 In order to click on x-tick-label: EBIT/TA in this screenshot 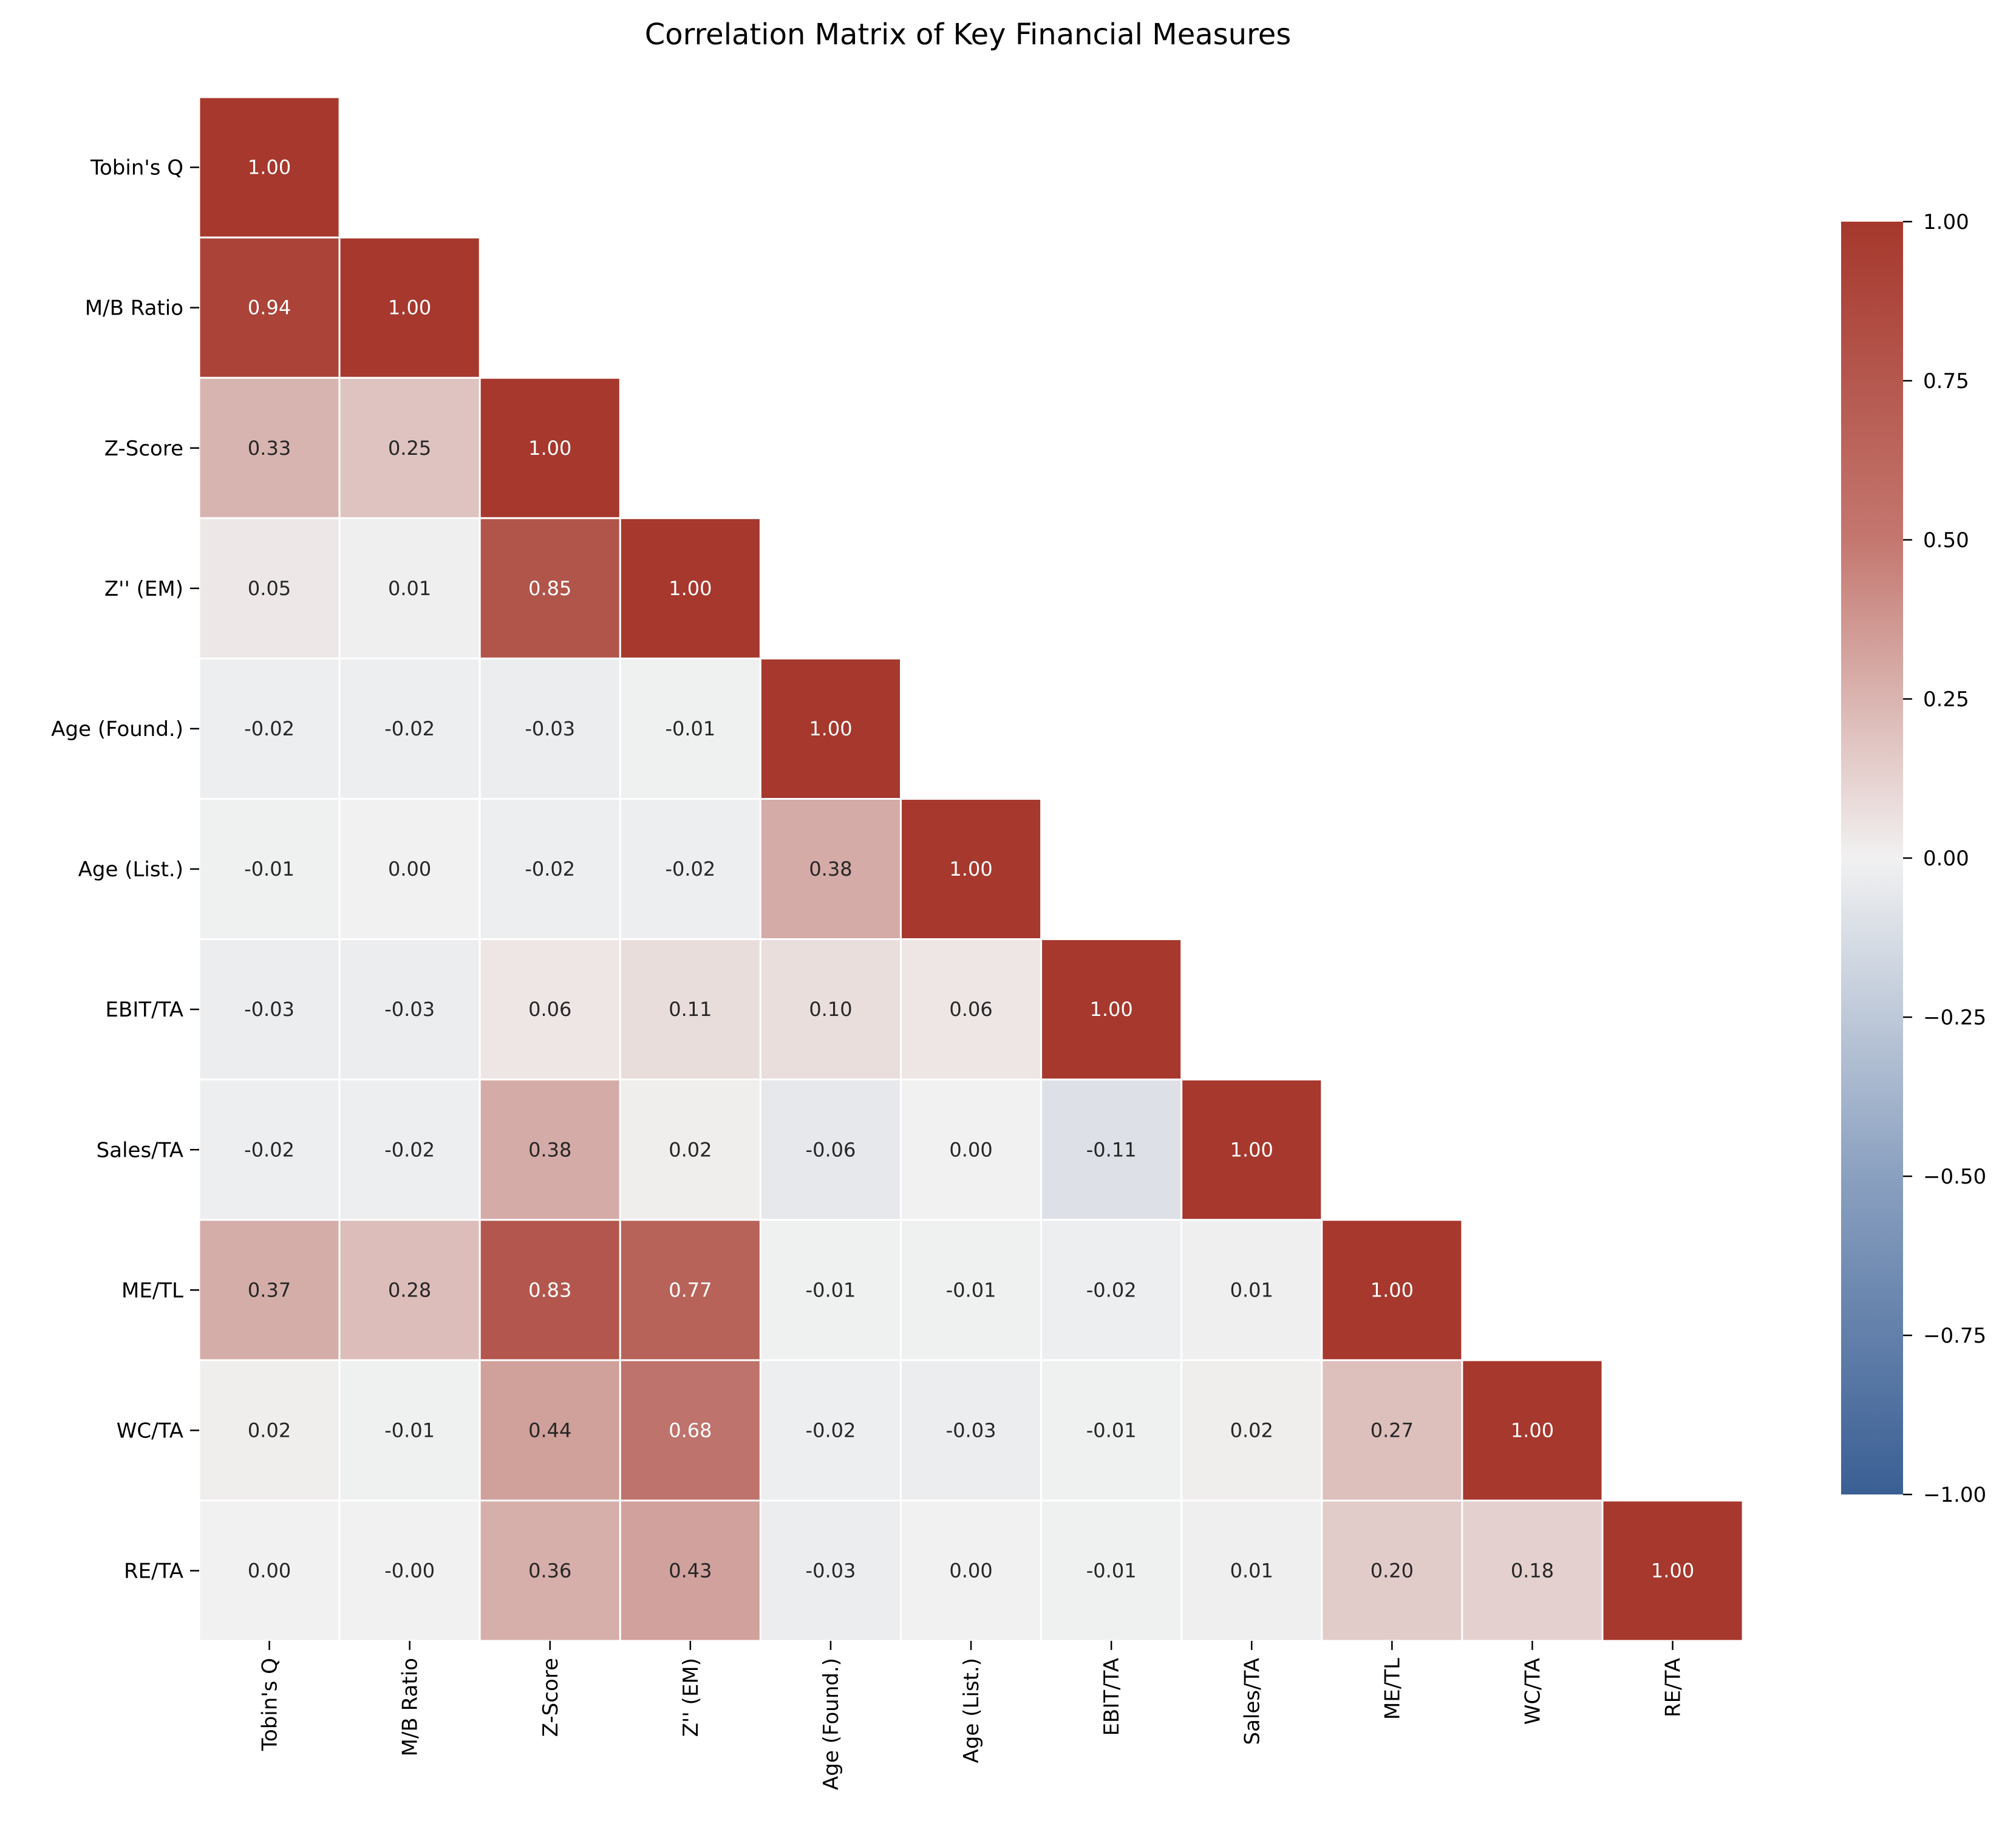, I will do `click(1112, 1697)`.